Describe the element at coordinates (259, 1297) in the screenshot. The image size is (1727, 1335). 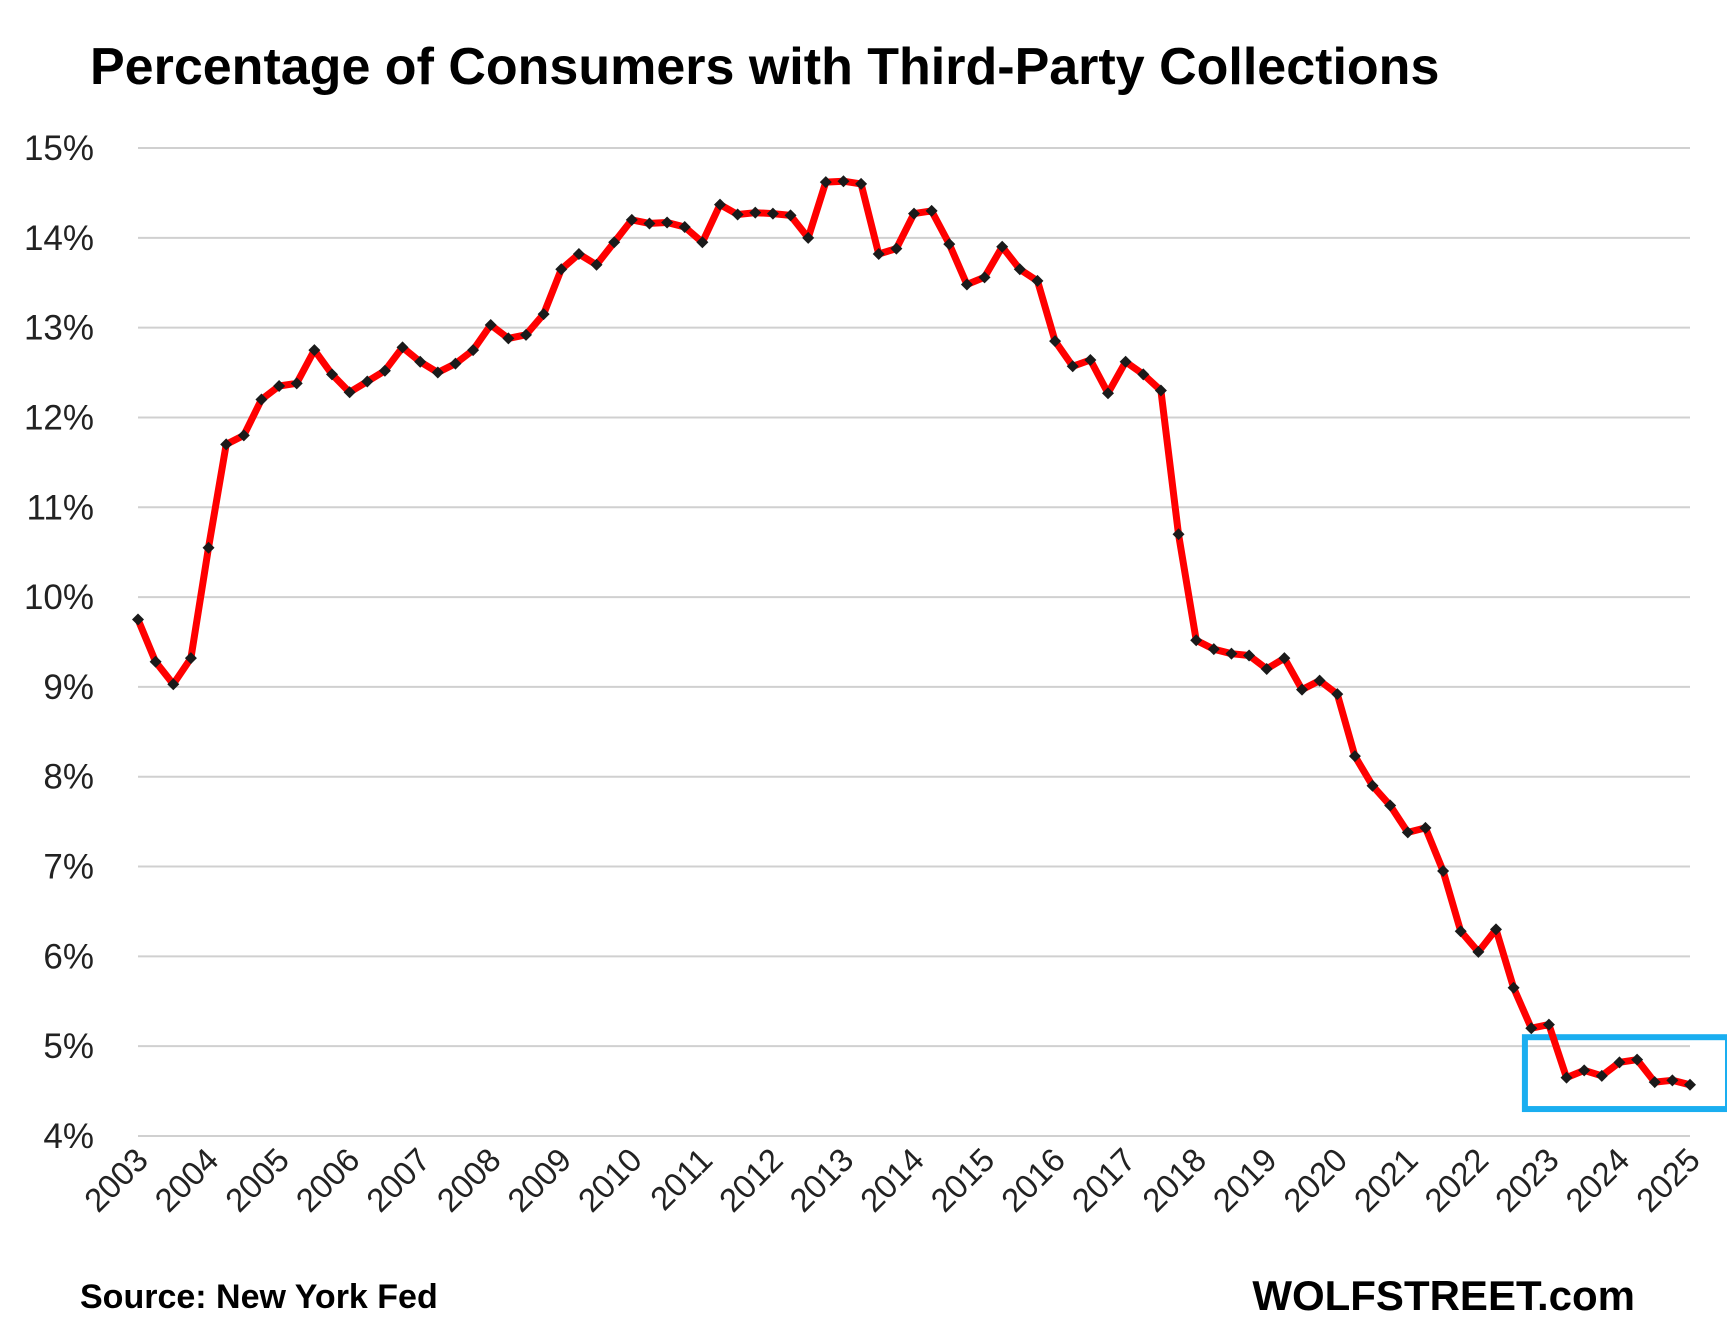
I see `source-note: Source: New York Fed` at that location.